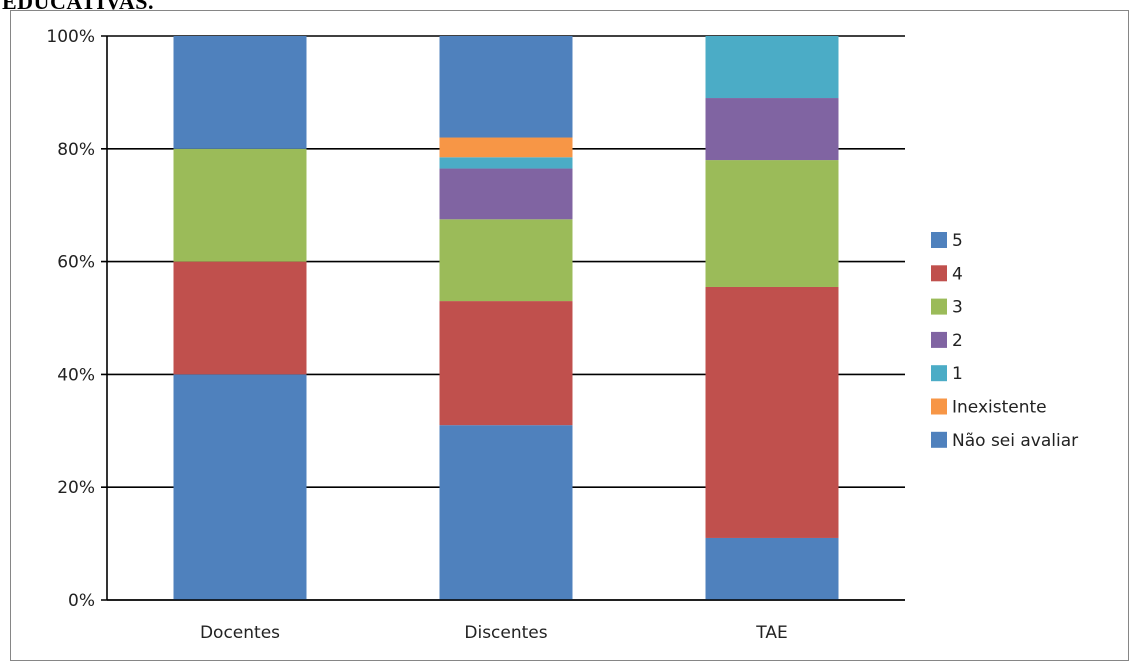 The image size is (1132, 664). Describe the element at coordinates (957, 274) in the screenshot. I see `legend-label: 4` at that location.